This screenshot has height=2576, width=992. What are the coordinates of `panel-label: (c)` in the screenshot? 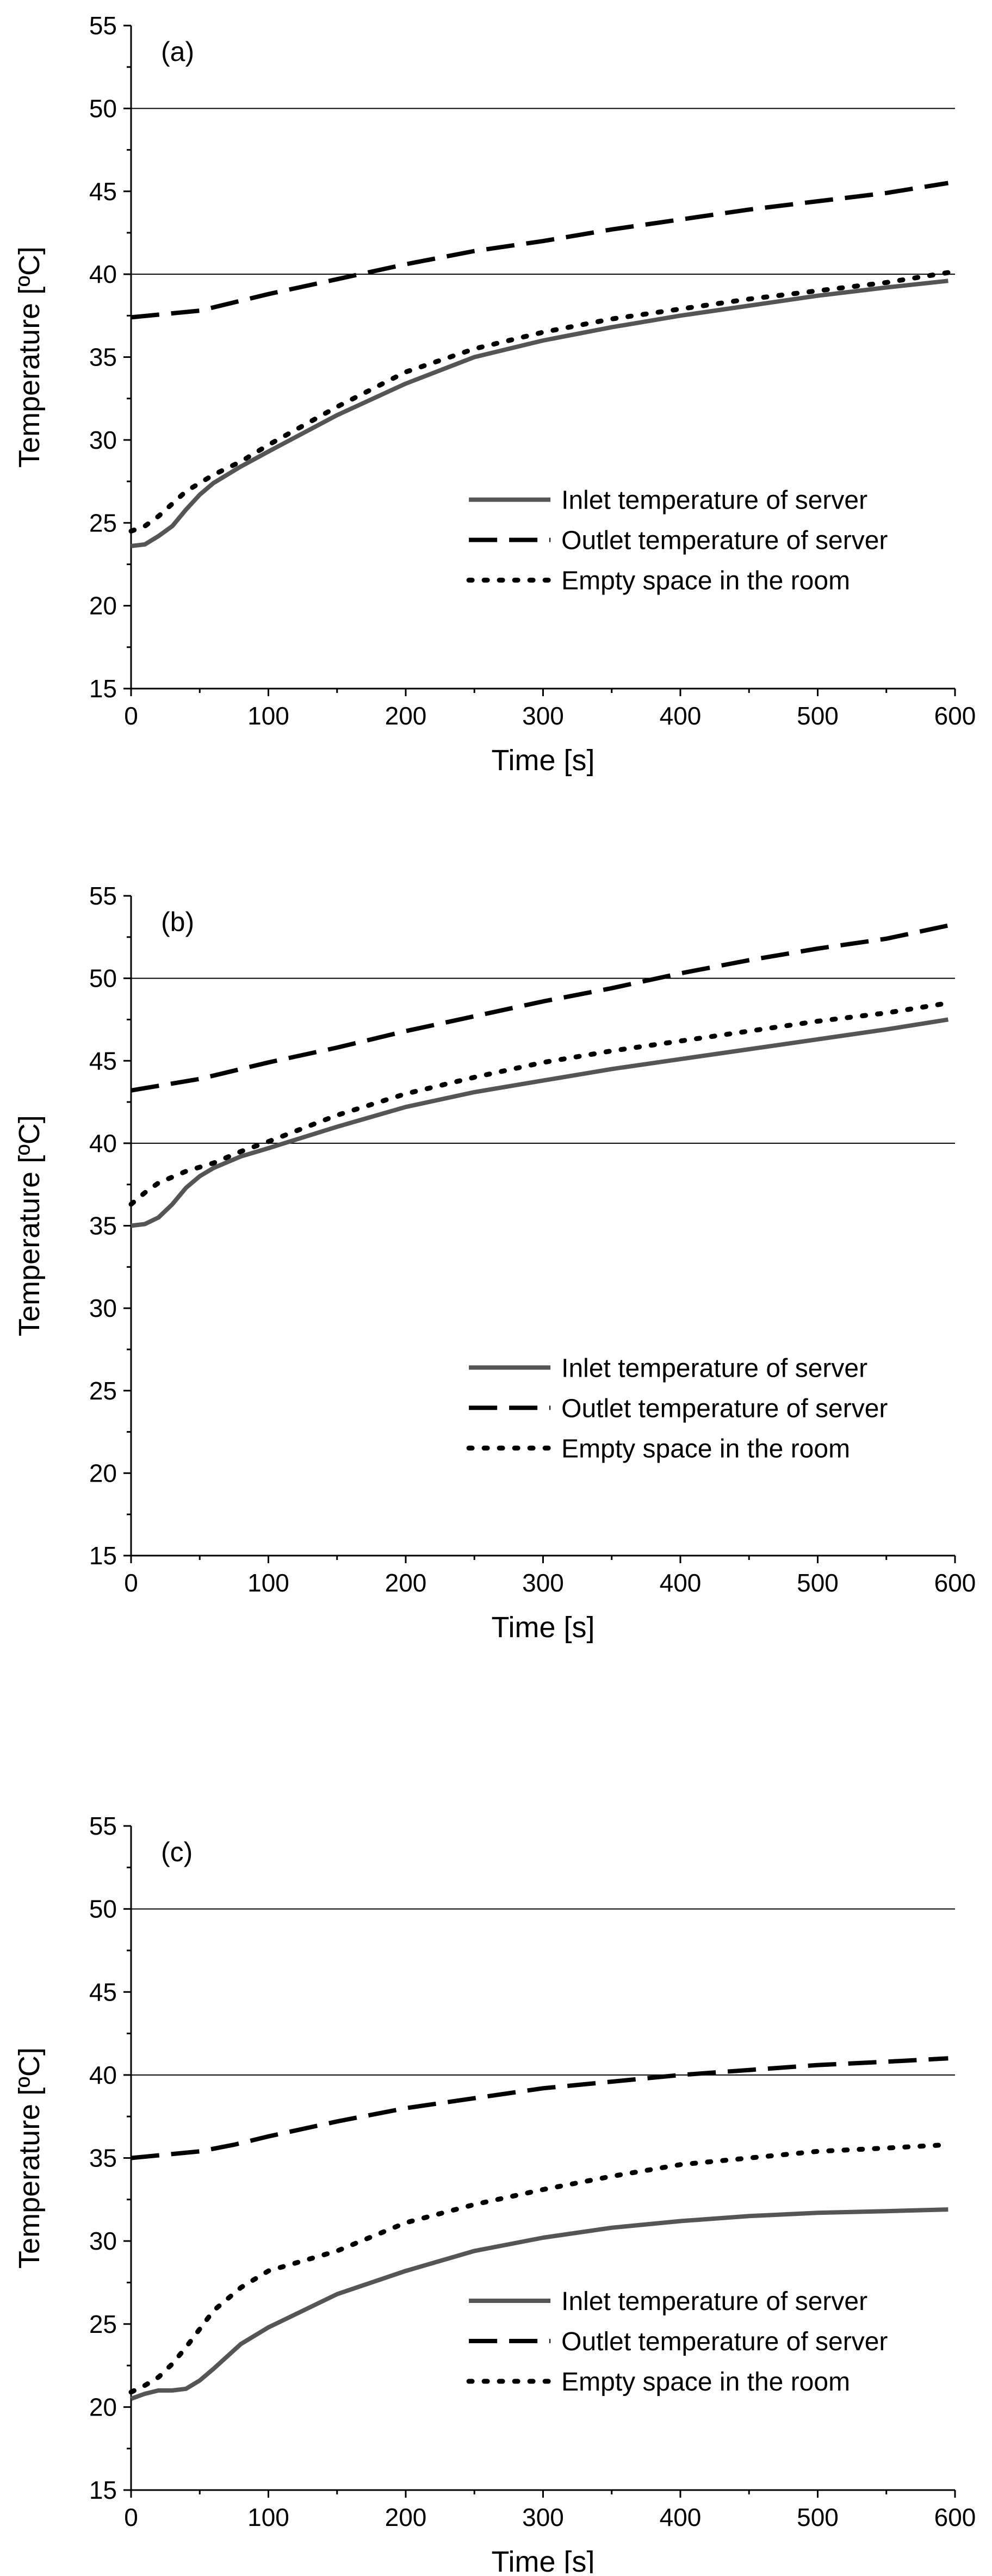 It's located at (177, 1852).